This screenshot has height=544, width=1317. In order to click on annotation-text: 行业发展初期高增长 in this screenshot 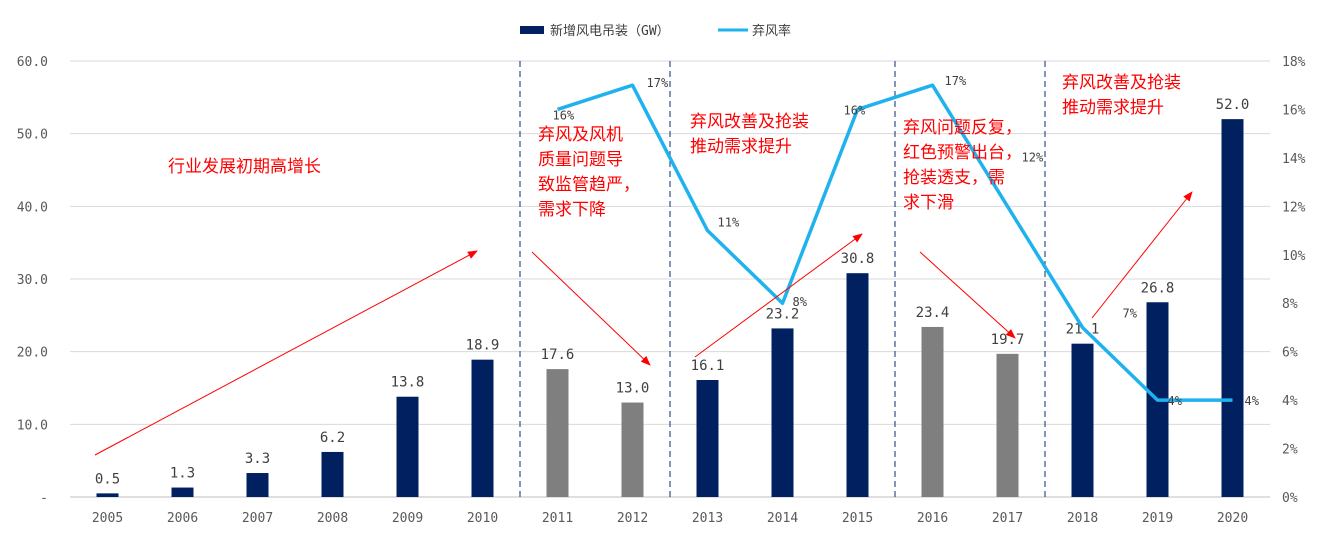, I will do `click(244, 167)`.